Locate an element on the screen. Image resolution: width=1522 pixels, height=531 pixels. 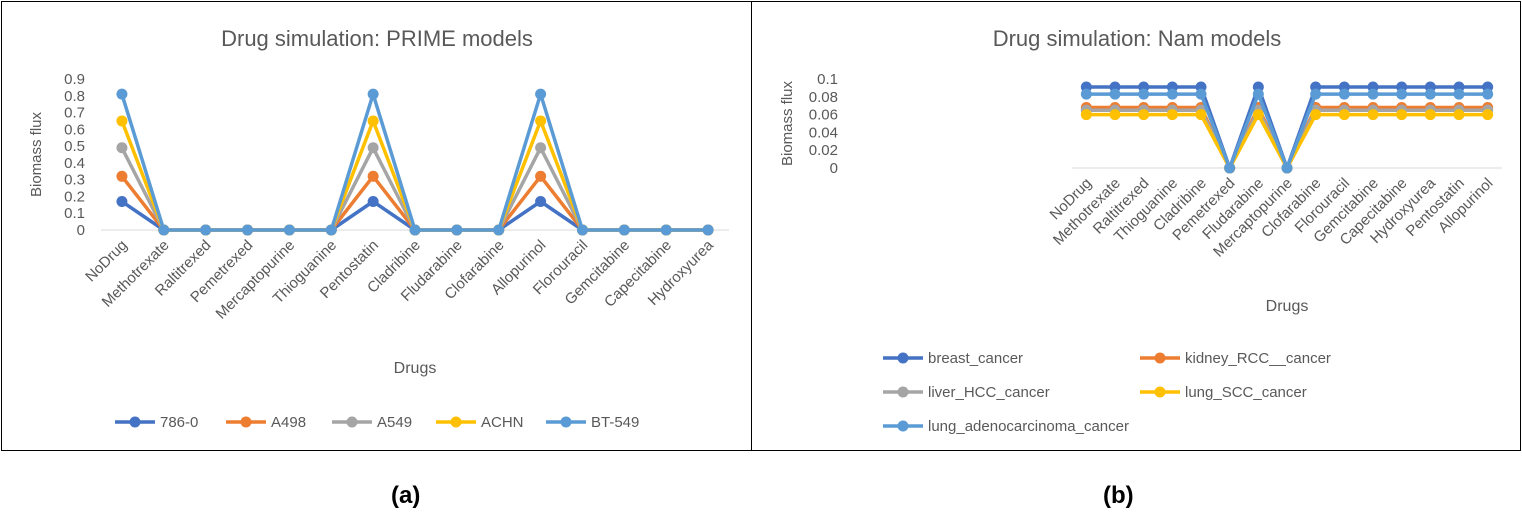
y-tick-label: 0.3 is located at coordinates (74, 180).